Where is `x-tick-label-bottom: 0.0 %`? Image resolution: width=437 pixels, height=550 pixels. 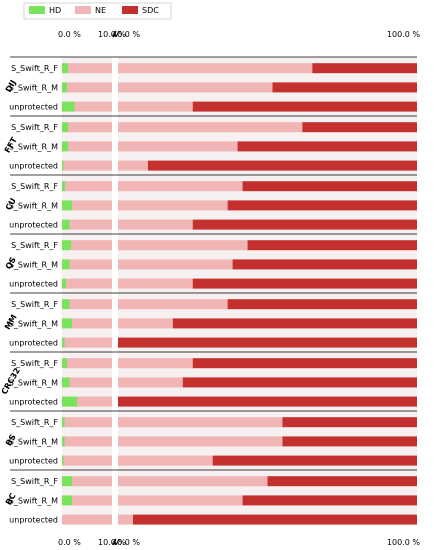 x-tick-label-bottom: 0.0 % is located at coordinates (69, 542).